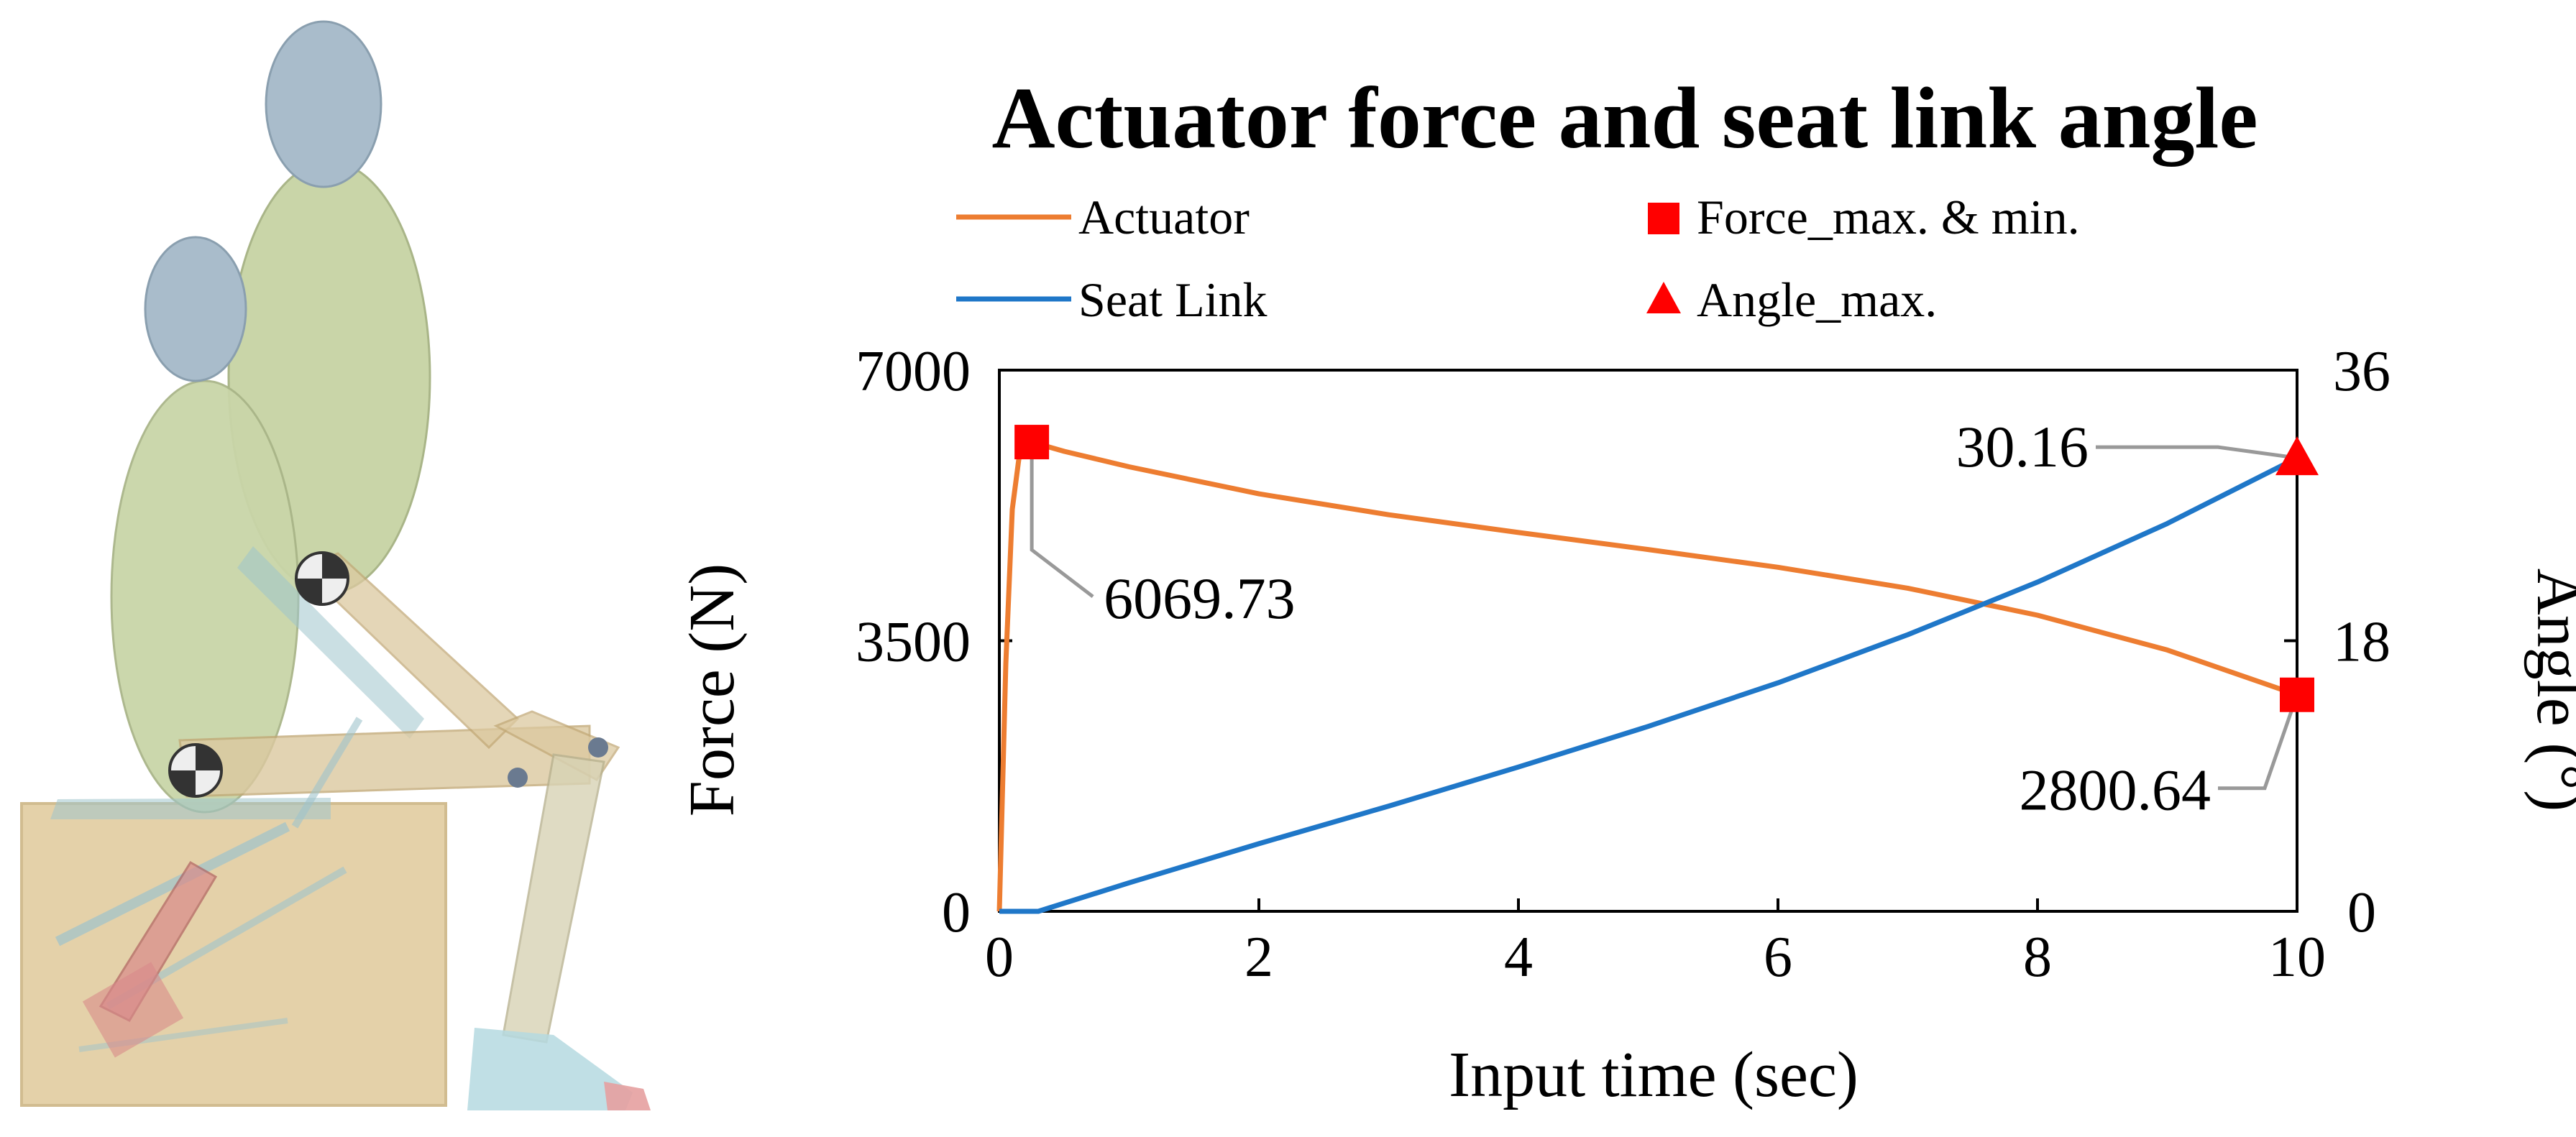 The height and width of the screenshot is (1137, 2576). I want to click on back-head, so click(323, 104).